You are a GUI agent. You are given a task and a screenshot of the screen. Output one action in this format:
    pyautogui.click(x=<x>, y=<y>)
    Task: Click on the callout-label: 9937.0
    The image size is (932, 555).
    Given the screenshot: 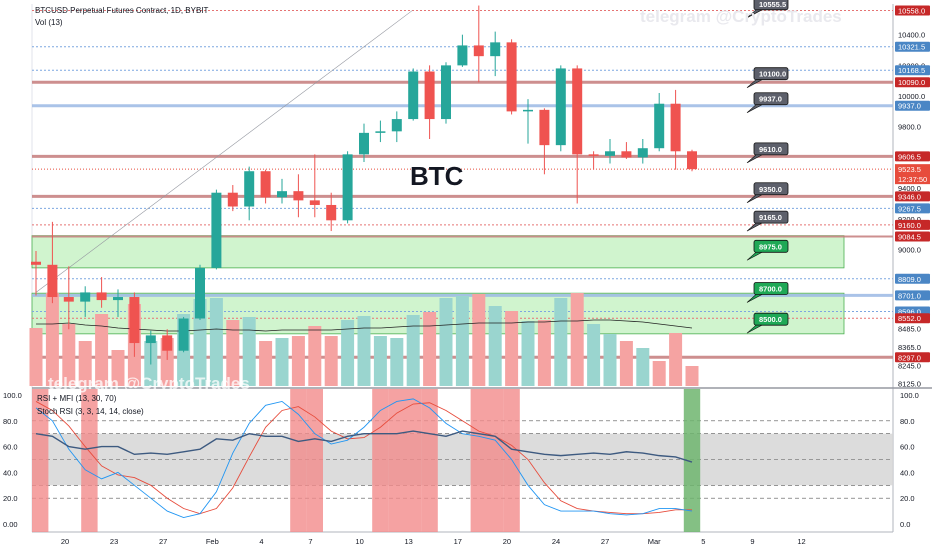 What is the action you would take?
    pyautogui.click(x=770, y=99)
    